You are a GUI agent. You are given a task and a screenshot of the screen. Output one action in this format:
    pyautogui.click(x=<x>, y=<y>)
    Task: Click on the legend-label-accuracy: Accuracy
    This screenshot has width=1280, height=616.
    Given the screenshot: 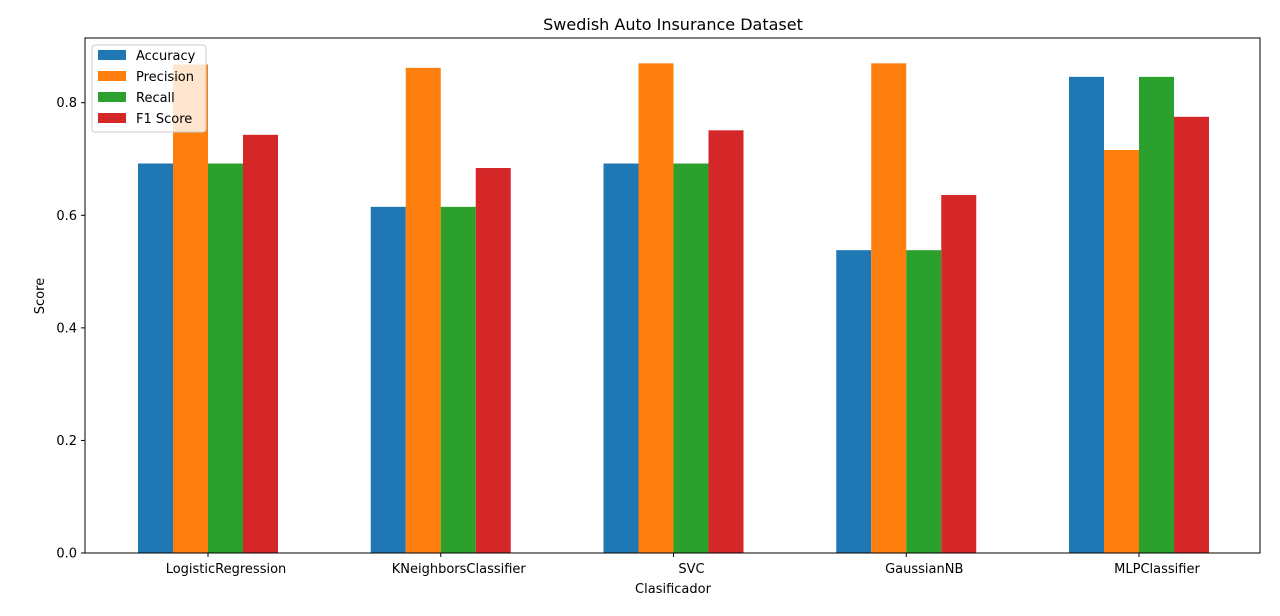 What is the action you would take?
    pyautogui.click(x=166, y=56)
    